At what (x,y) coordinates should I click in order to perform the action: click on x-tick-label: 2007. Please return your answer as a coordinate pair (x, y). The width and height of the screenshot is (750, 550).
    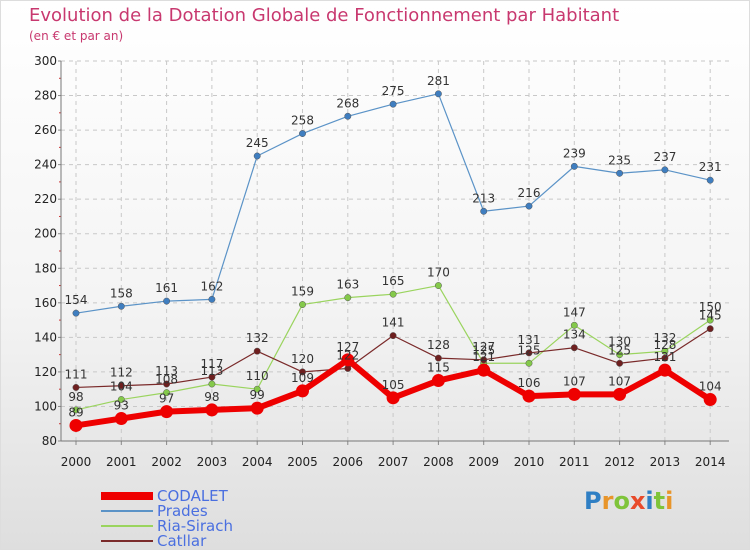
    Looking at the image, I should click on (393, 462).